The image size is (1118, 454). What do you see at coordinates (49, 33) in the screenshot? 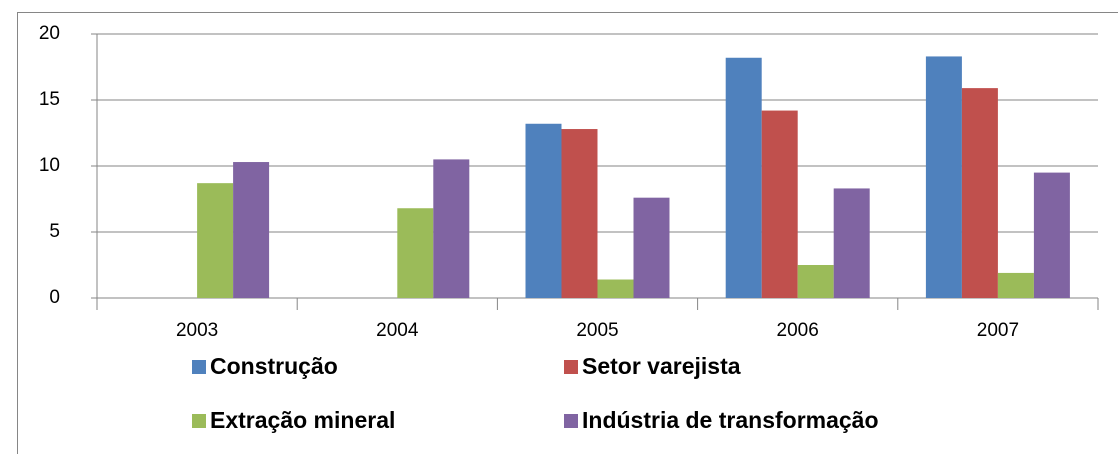
I see `y-tick-label: 20` at bounding box center [49, 33].